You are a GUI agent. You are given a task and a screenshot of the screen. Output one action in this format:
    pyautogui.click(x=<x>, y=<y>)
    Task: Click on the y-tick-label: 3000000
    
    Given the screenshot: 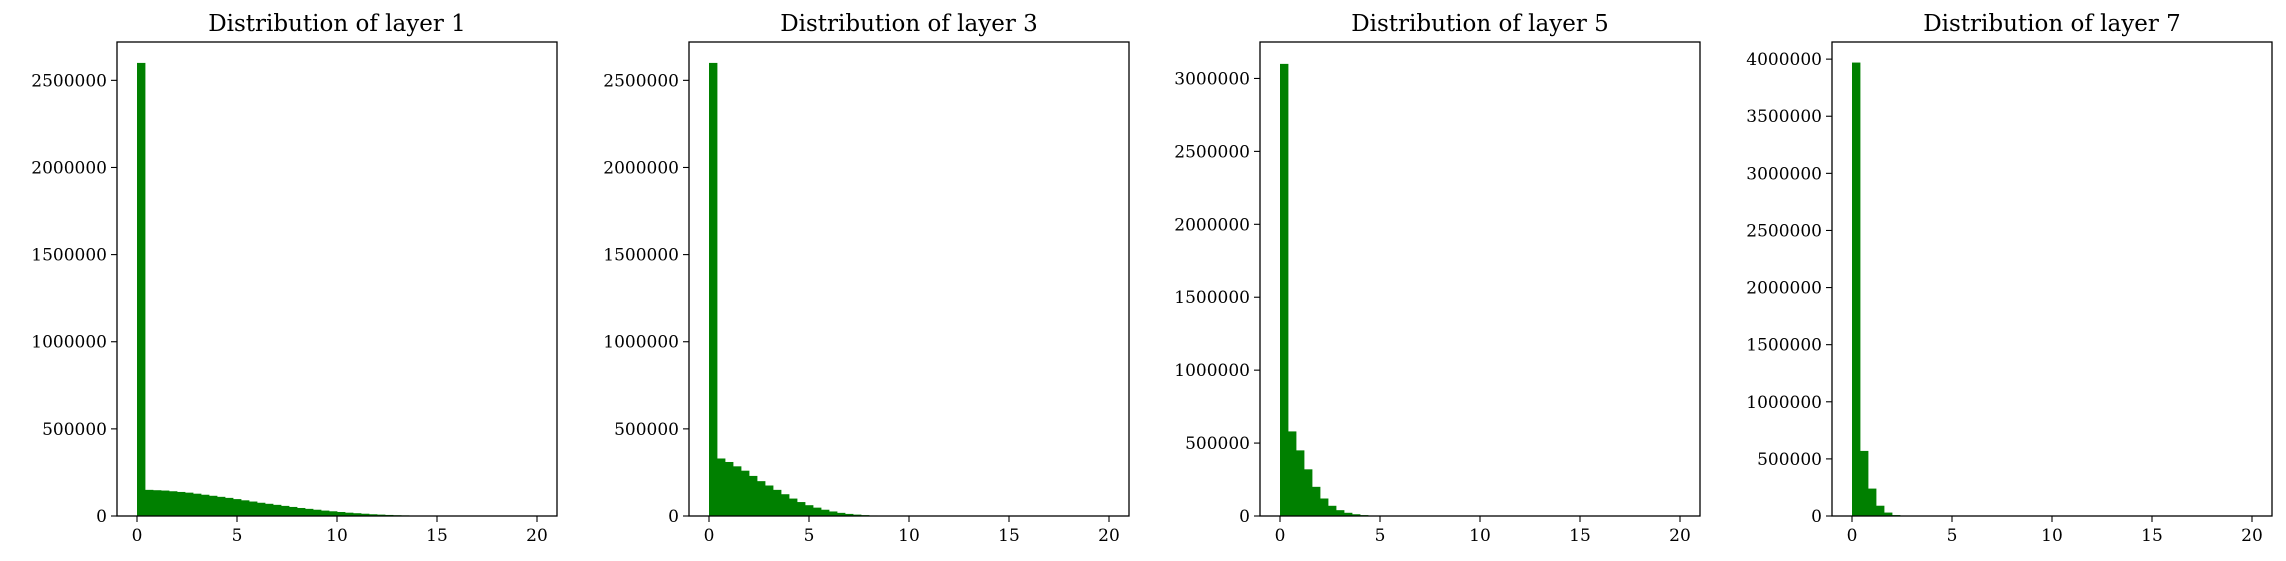 What is the action you would take?
    pyautogui.click(x=1212, y=79)
    